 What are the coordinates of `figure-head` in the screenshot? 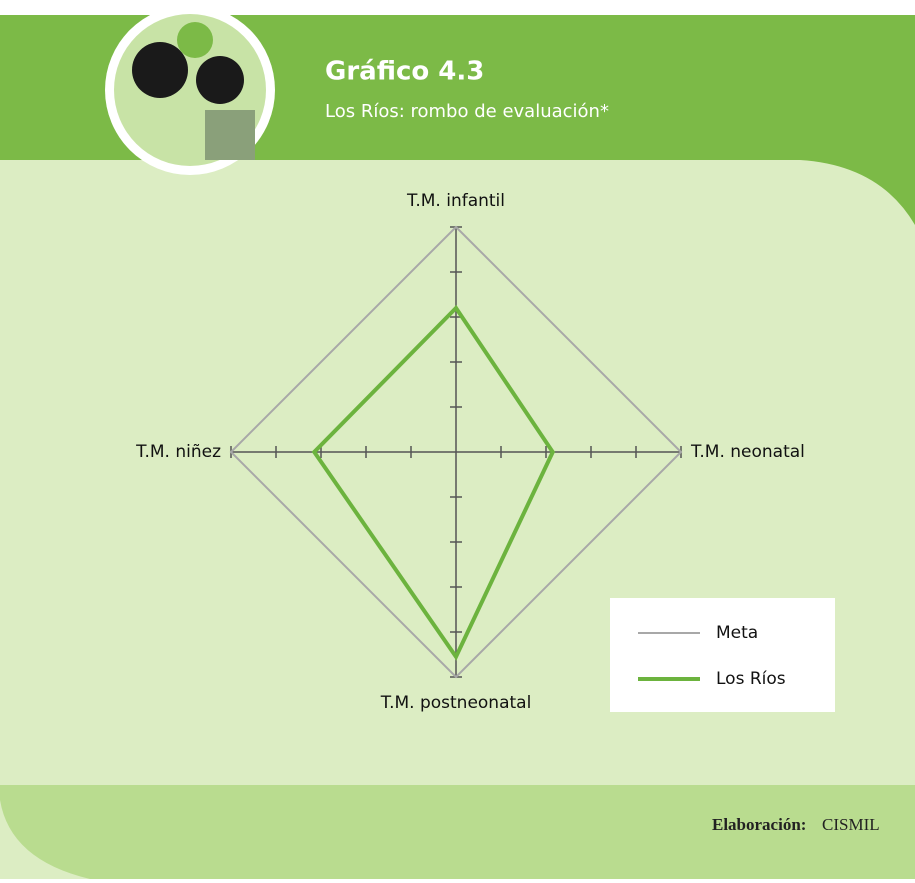 It's located at (195, 40).